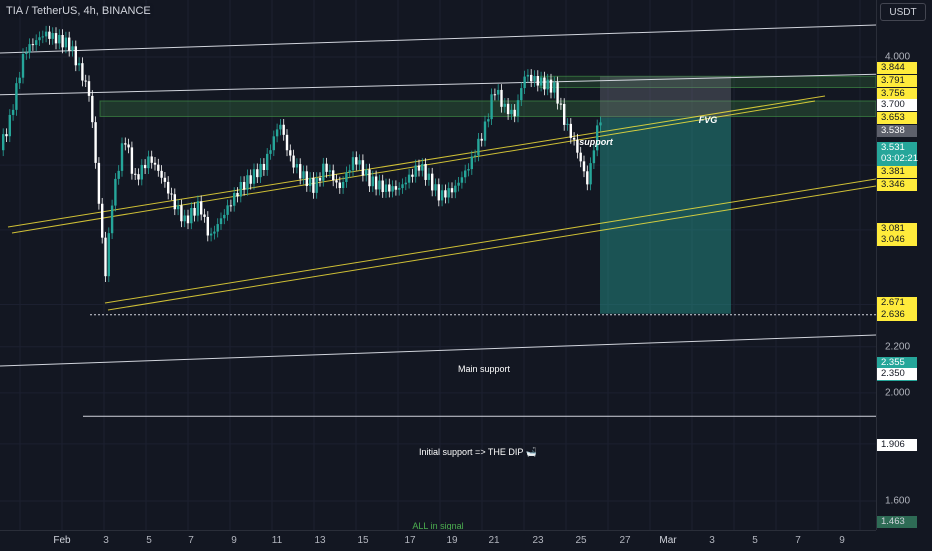 The width and height of the screenshot is (932, 551). Describe the element at coordinates (191, 540) in the screenshot. I see `time-tick-label: 7` at that location.